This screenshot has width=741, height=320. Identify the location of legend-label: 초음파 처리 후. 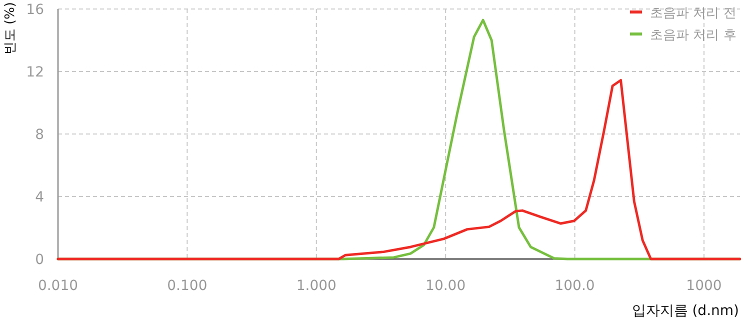
(693, 35).